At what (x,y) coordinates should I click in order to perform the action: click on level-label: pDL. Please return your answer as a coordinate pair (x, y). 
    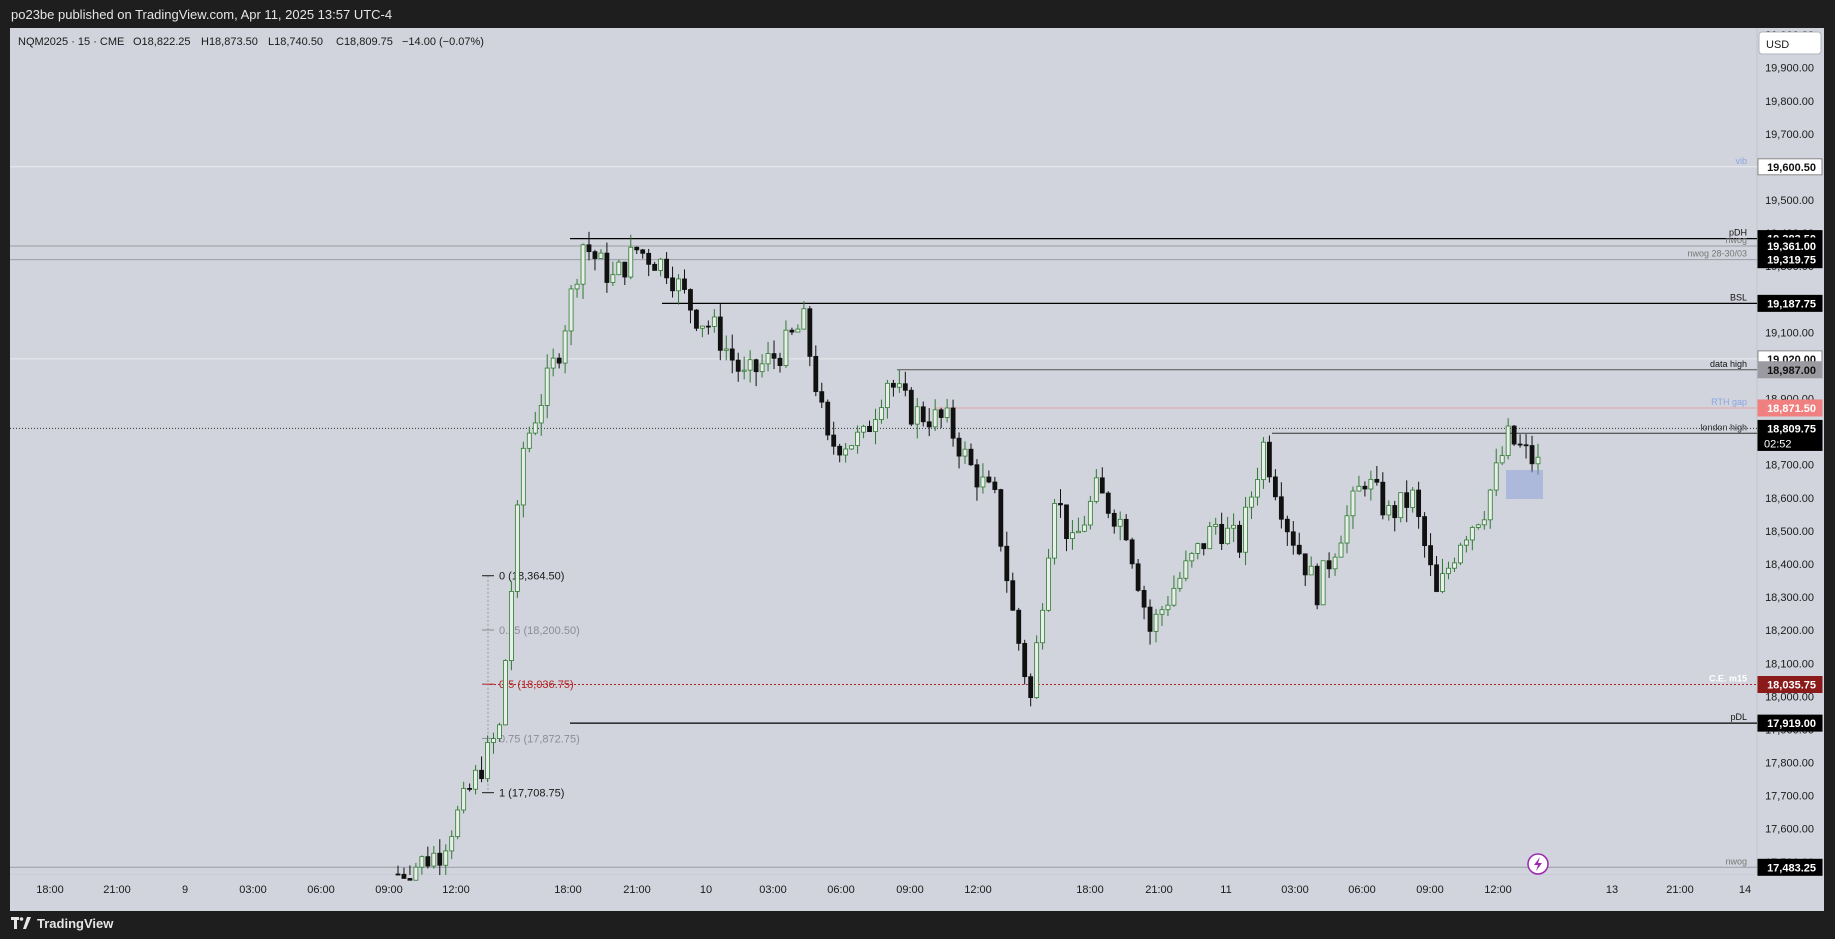
    Looking at the image, I should click on (1738, 717).